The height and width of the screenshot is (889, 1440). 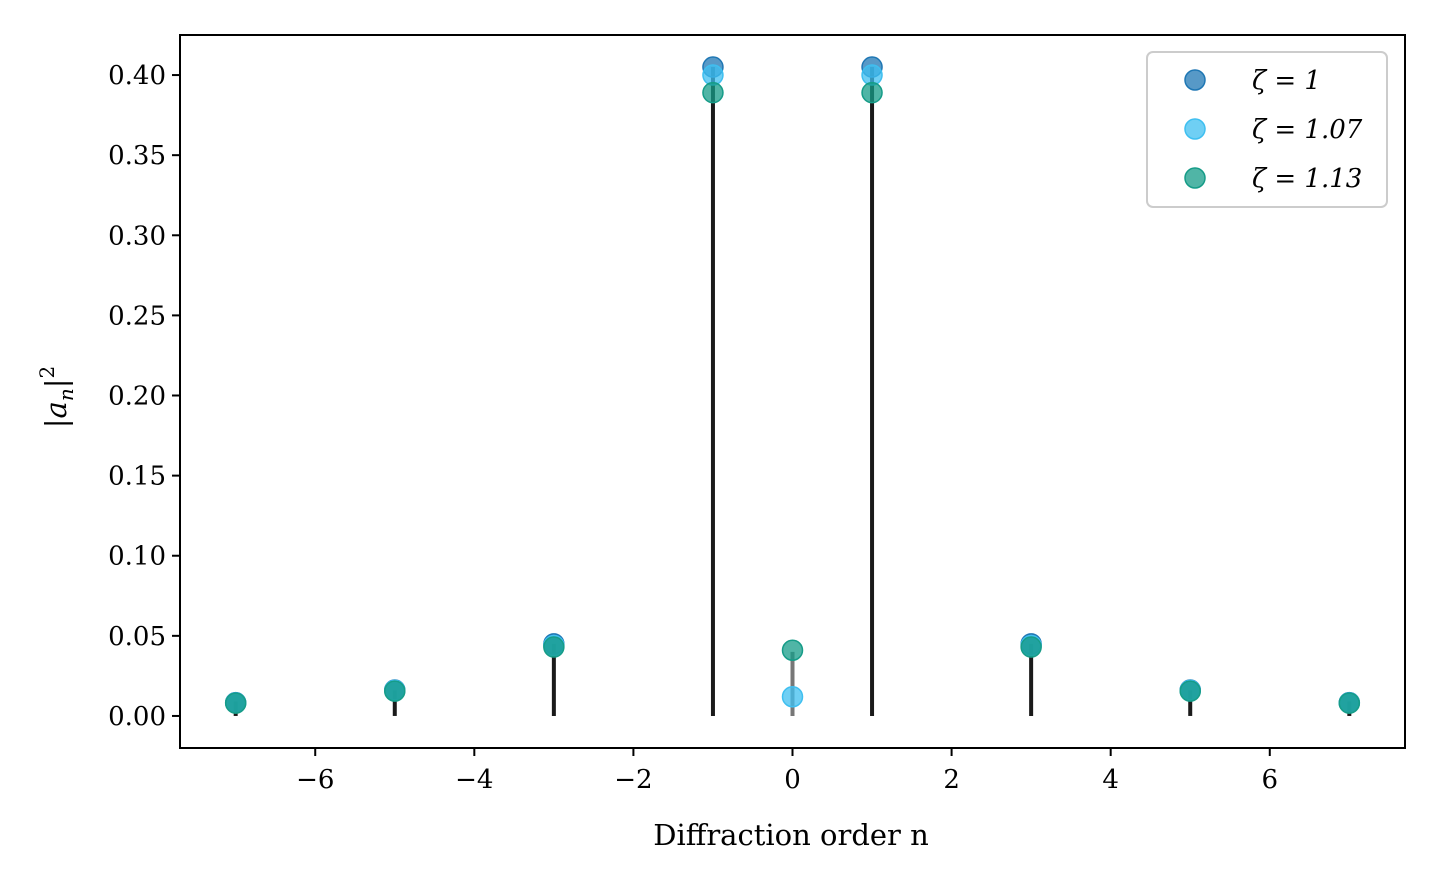 I want to click on x-tick-label-2: −2, so click(x=633, y=780).